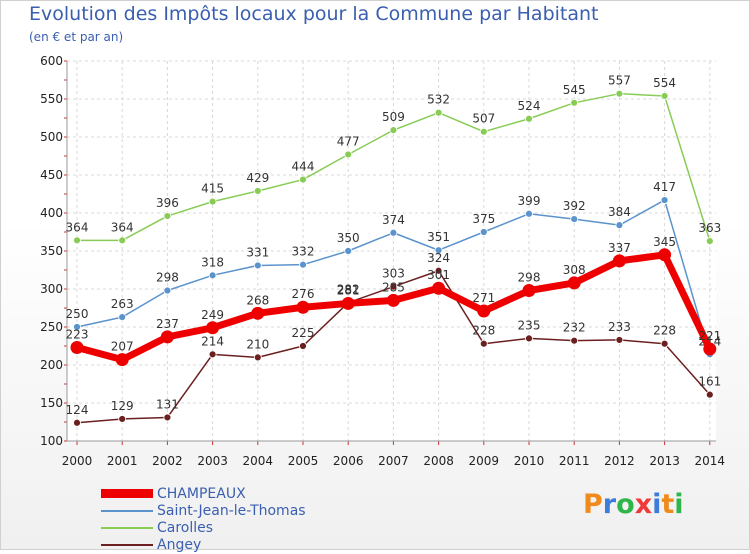  Describe the element at coordinates (303, 461) in the screenshot. I see `x-tick-label: 2005` at that location.